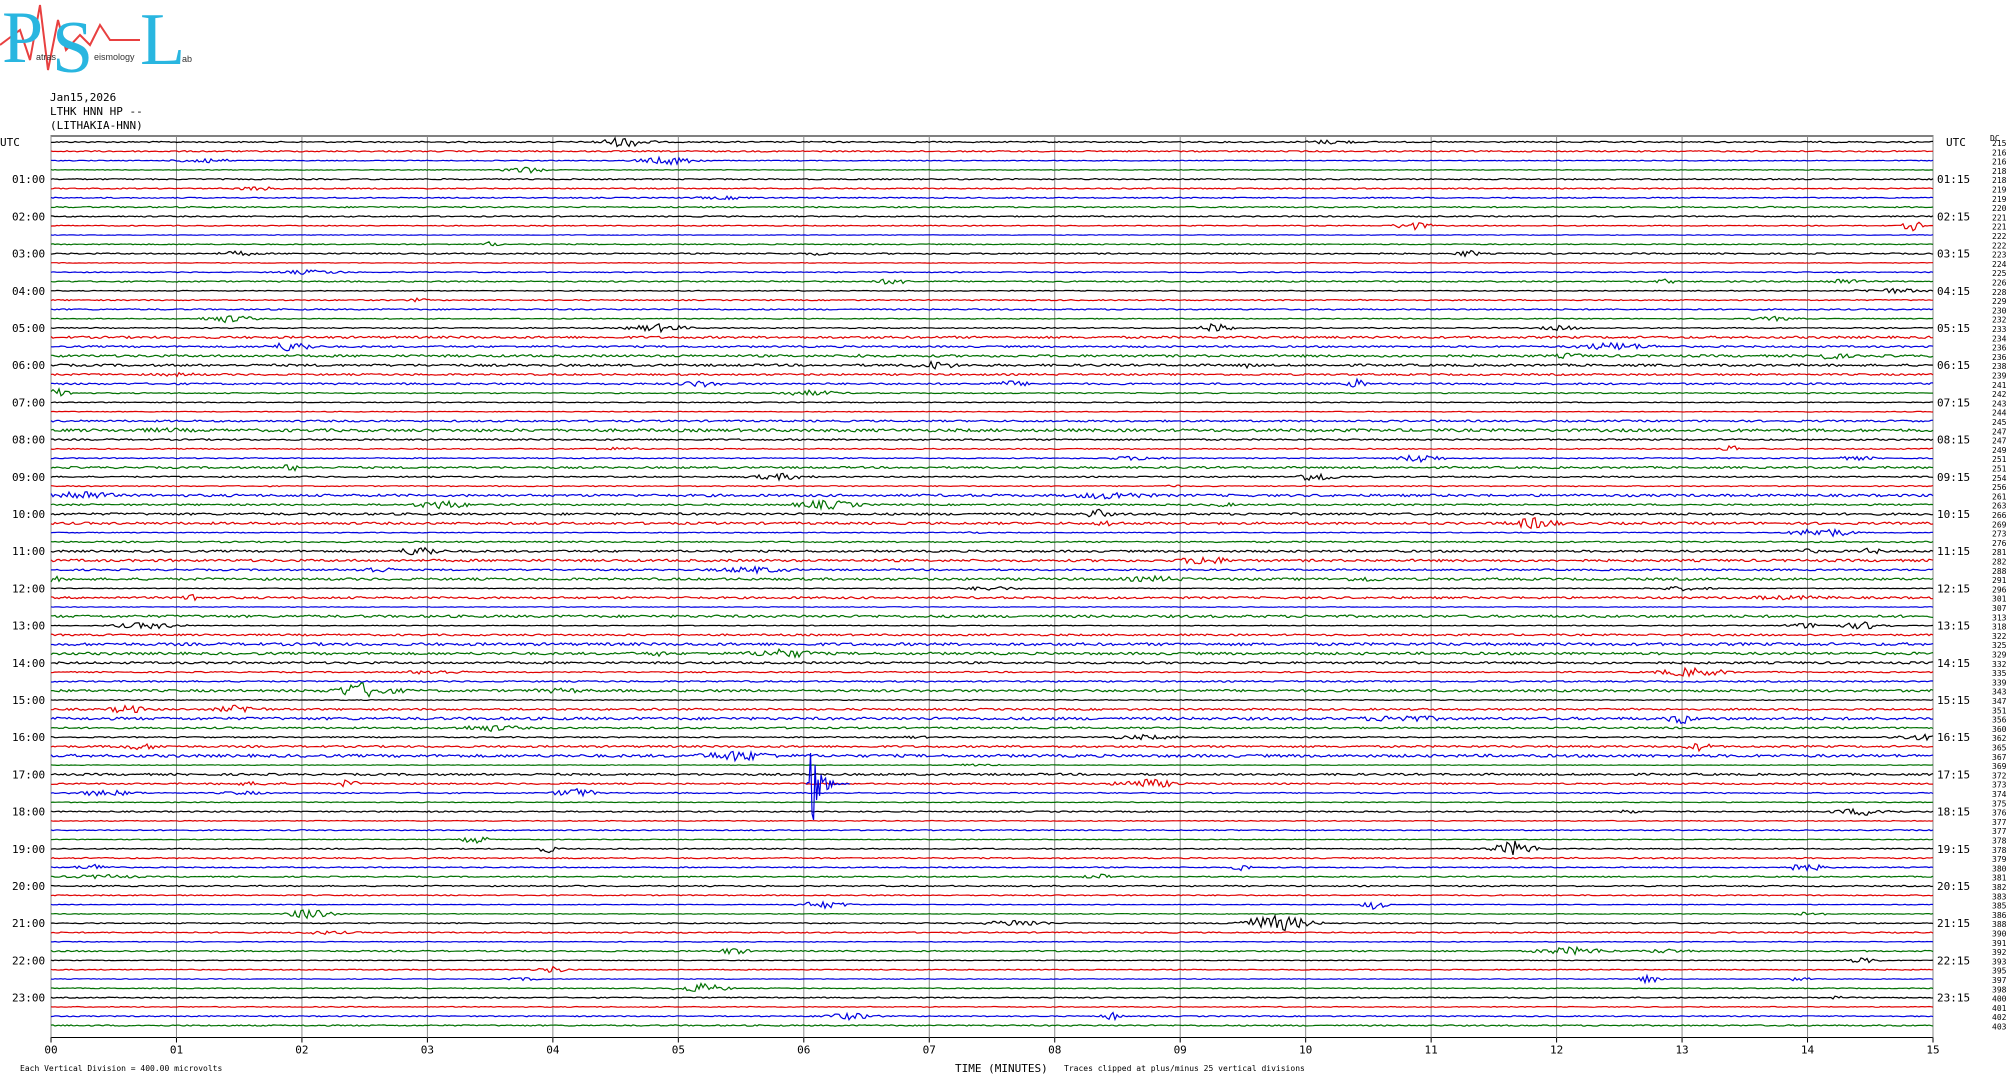 The width and height of the screenshot is (2010, 1080). I want to click on right-hour-label: 20:15, so click(1953, 886).